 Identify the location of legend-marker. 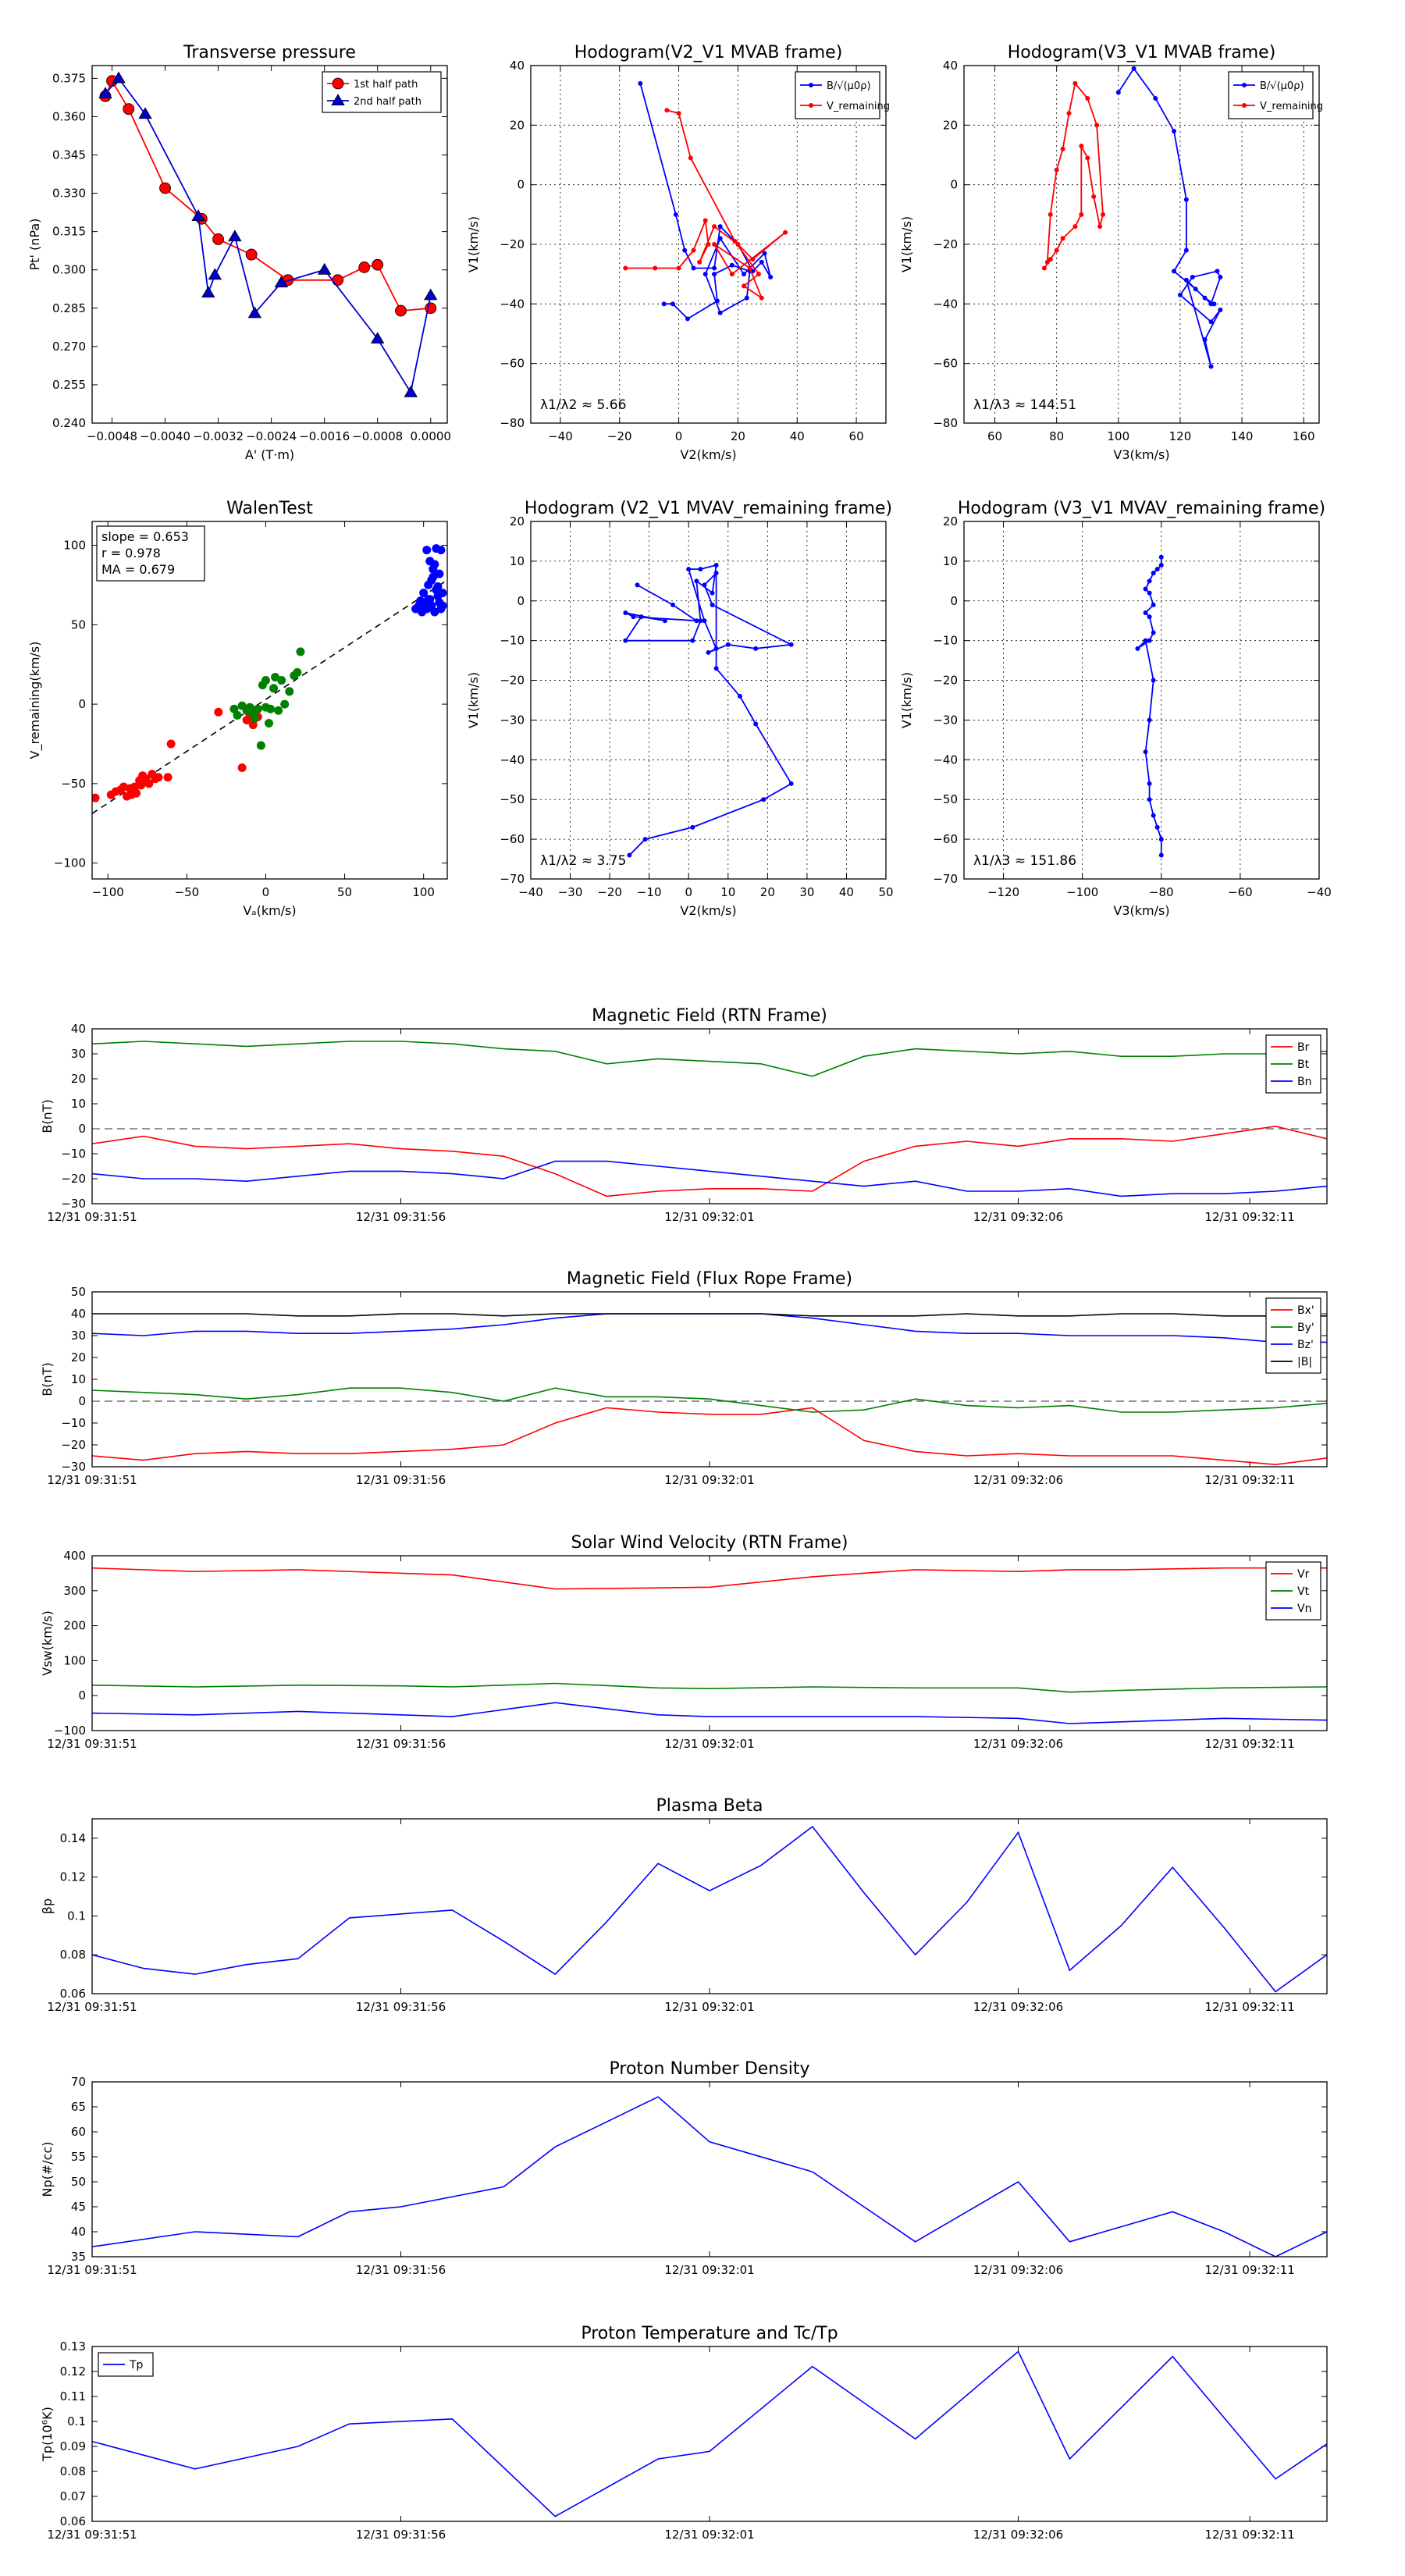
(338, 83).